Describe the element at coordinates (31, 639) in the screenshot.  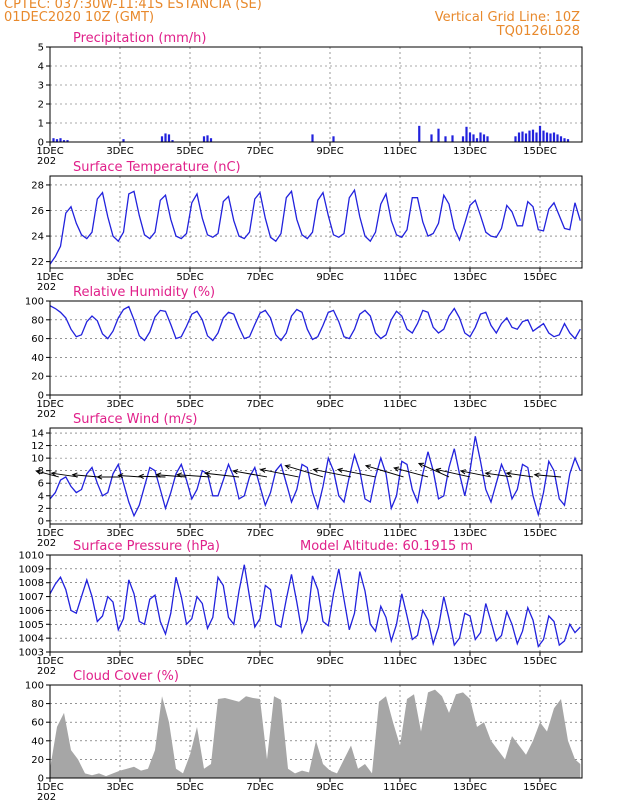
I see `pres-ytick-label: 1004` at that location.